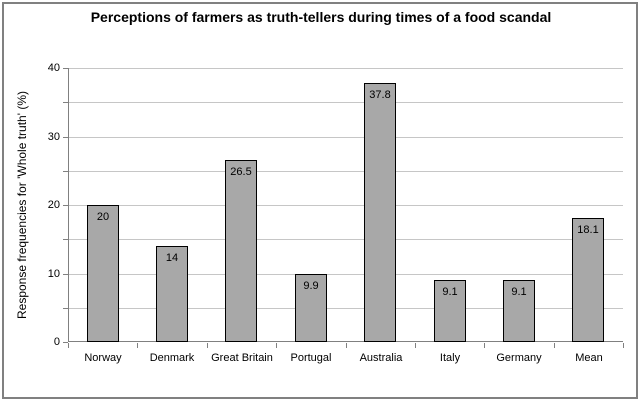 The width and height of the screenshot is (642, 401). Describe the element at coordinates (53, 68) in the screenshot. I see `y-axis-tick-label: 40` at that location.